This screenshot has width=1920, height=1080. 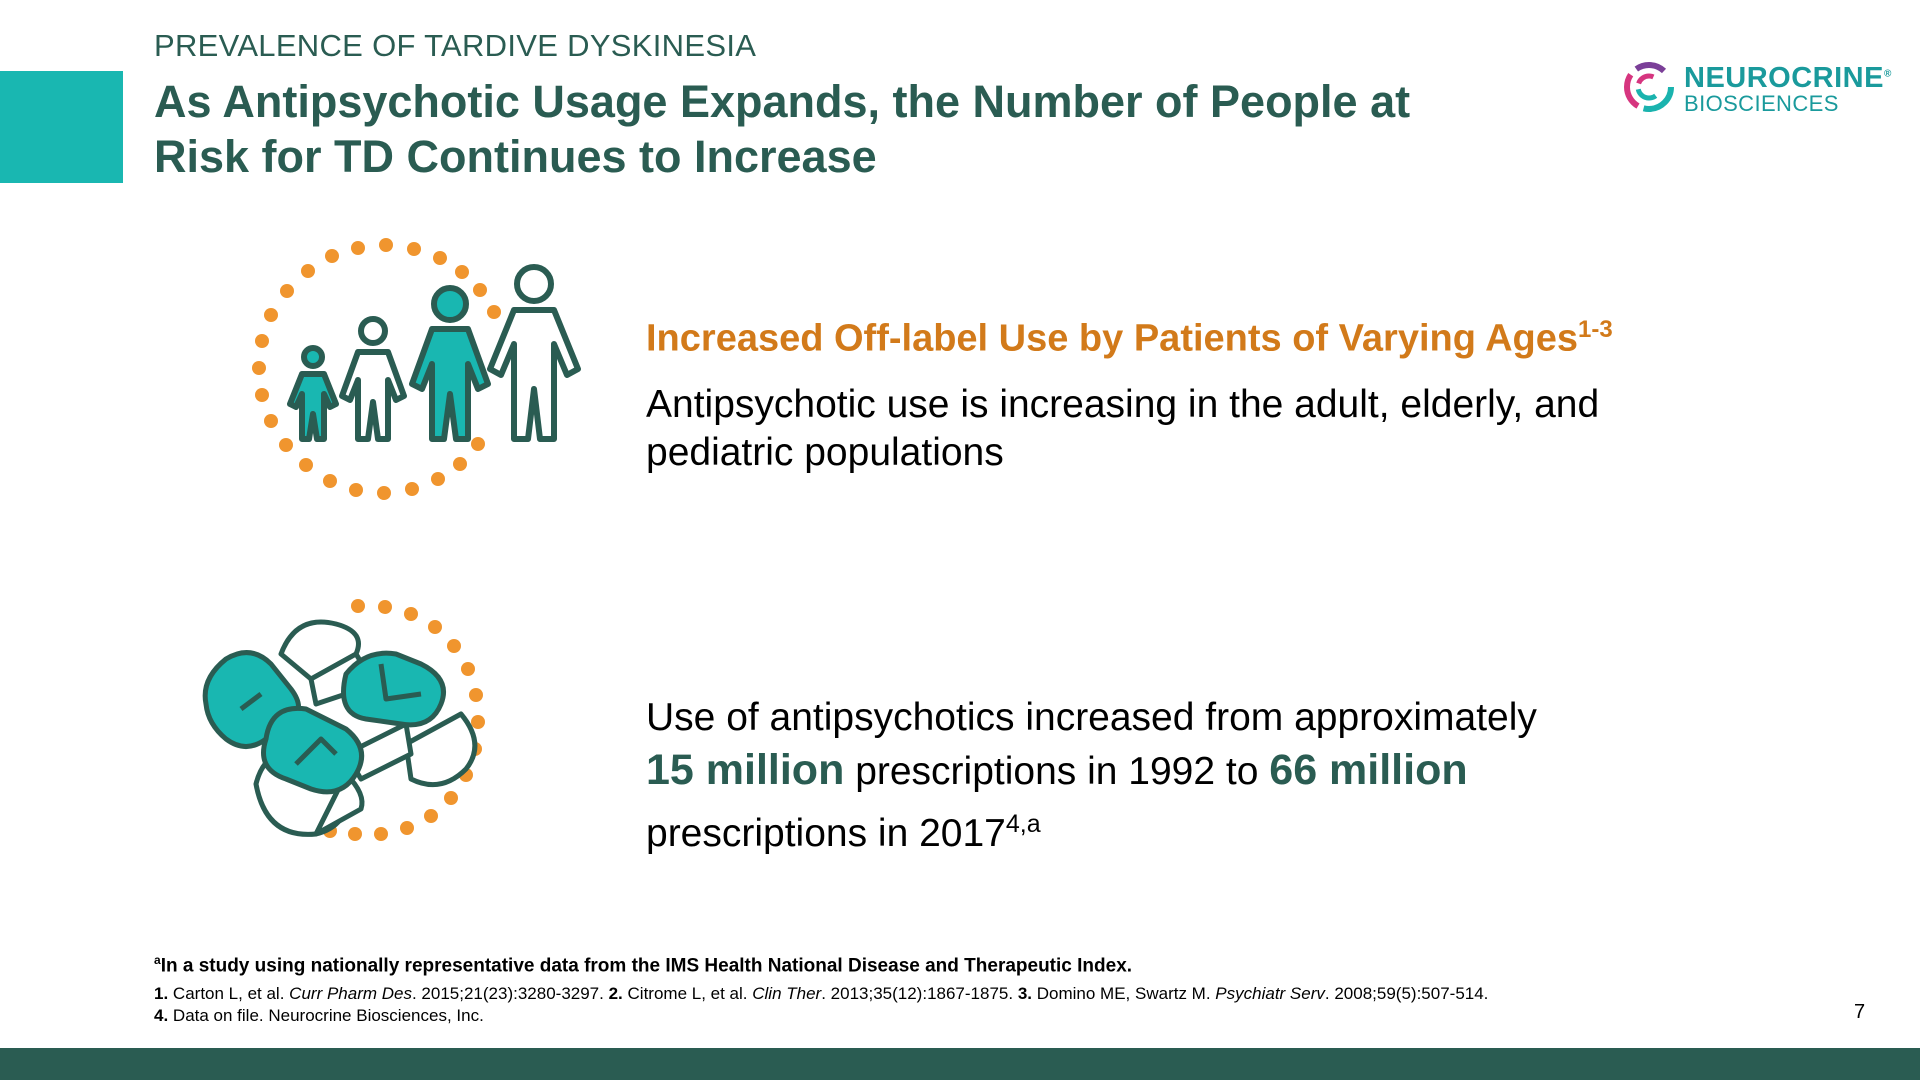 What do you see at coordinates (515, 156) in the screenshot?
I see `title-line-2: Risk for TD Continues to Increase` at bounding box center [515, 156].